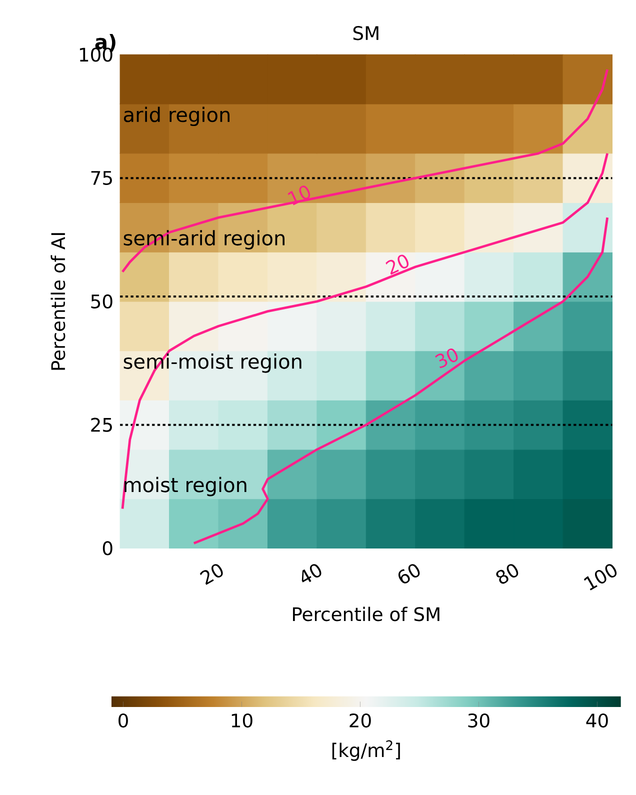 The image size is (636, 795). Describe the element at coordinates (101, 425) in the screenshot. I see `y-tick-label: 25` at that location.